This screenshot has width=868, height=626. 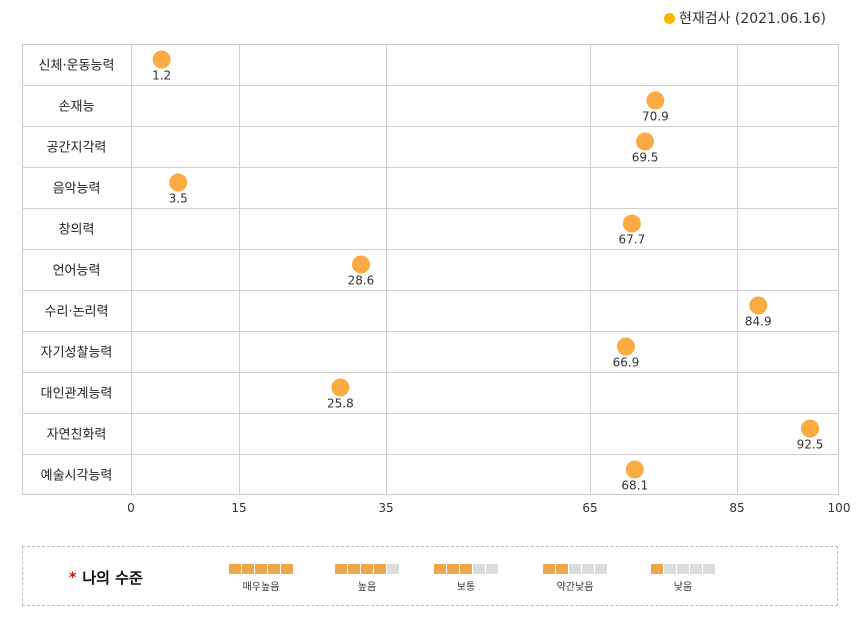 I want to click on x-tick-label: 35, so click(x=385, y=508).